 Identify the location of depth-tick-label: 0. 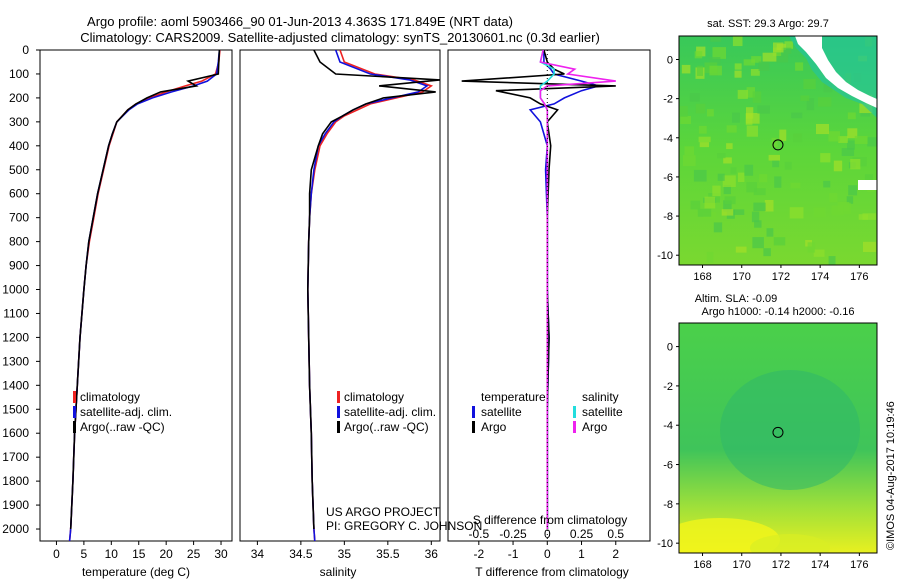
(25, 50).